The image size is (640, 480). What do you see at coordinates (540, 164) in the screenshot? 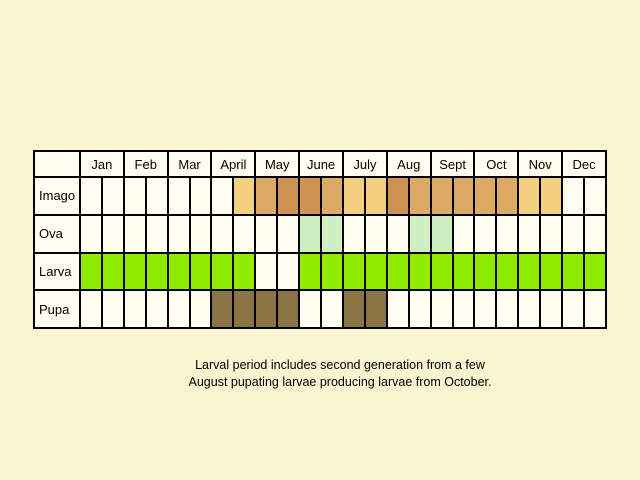
I see `month-header: Nov` at bounding box center [540, 164].